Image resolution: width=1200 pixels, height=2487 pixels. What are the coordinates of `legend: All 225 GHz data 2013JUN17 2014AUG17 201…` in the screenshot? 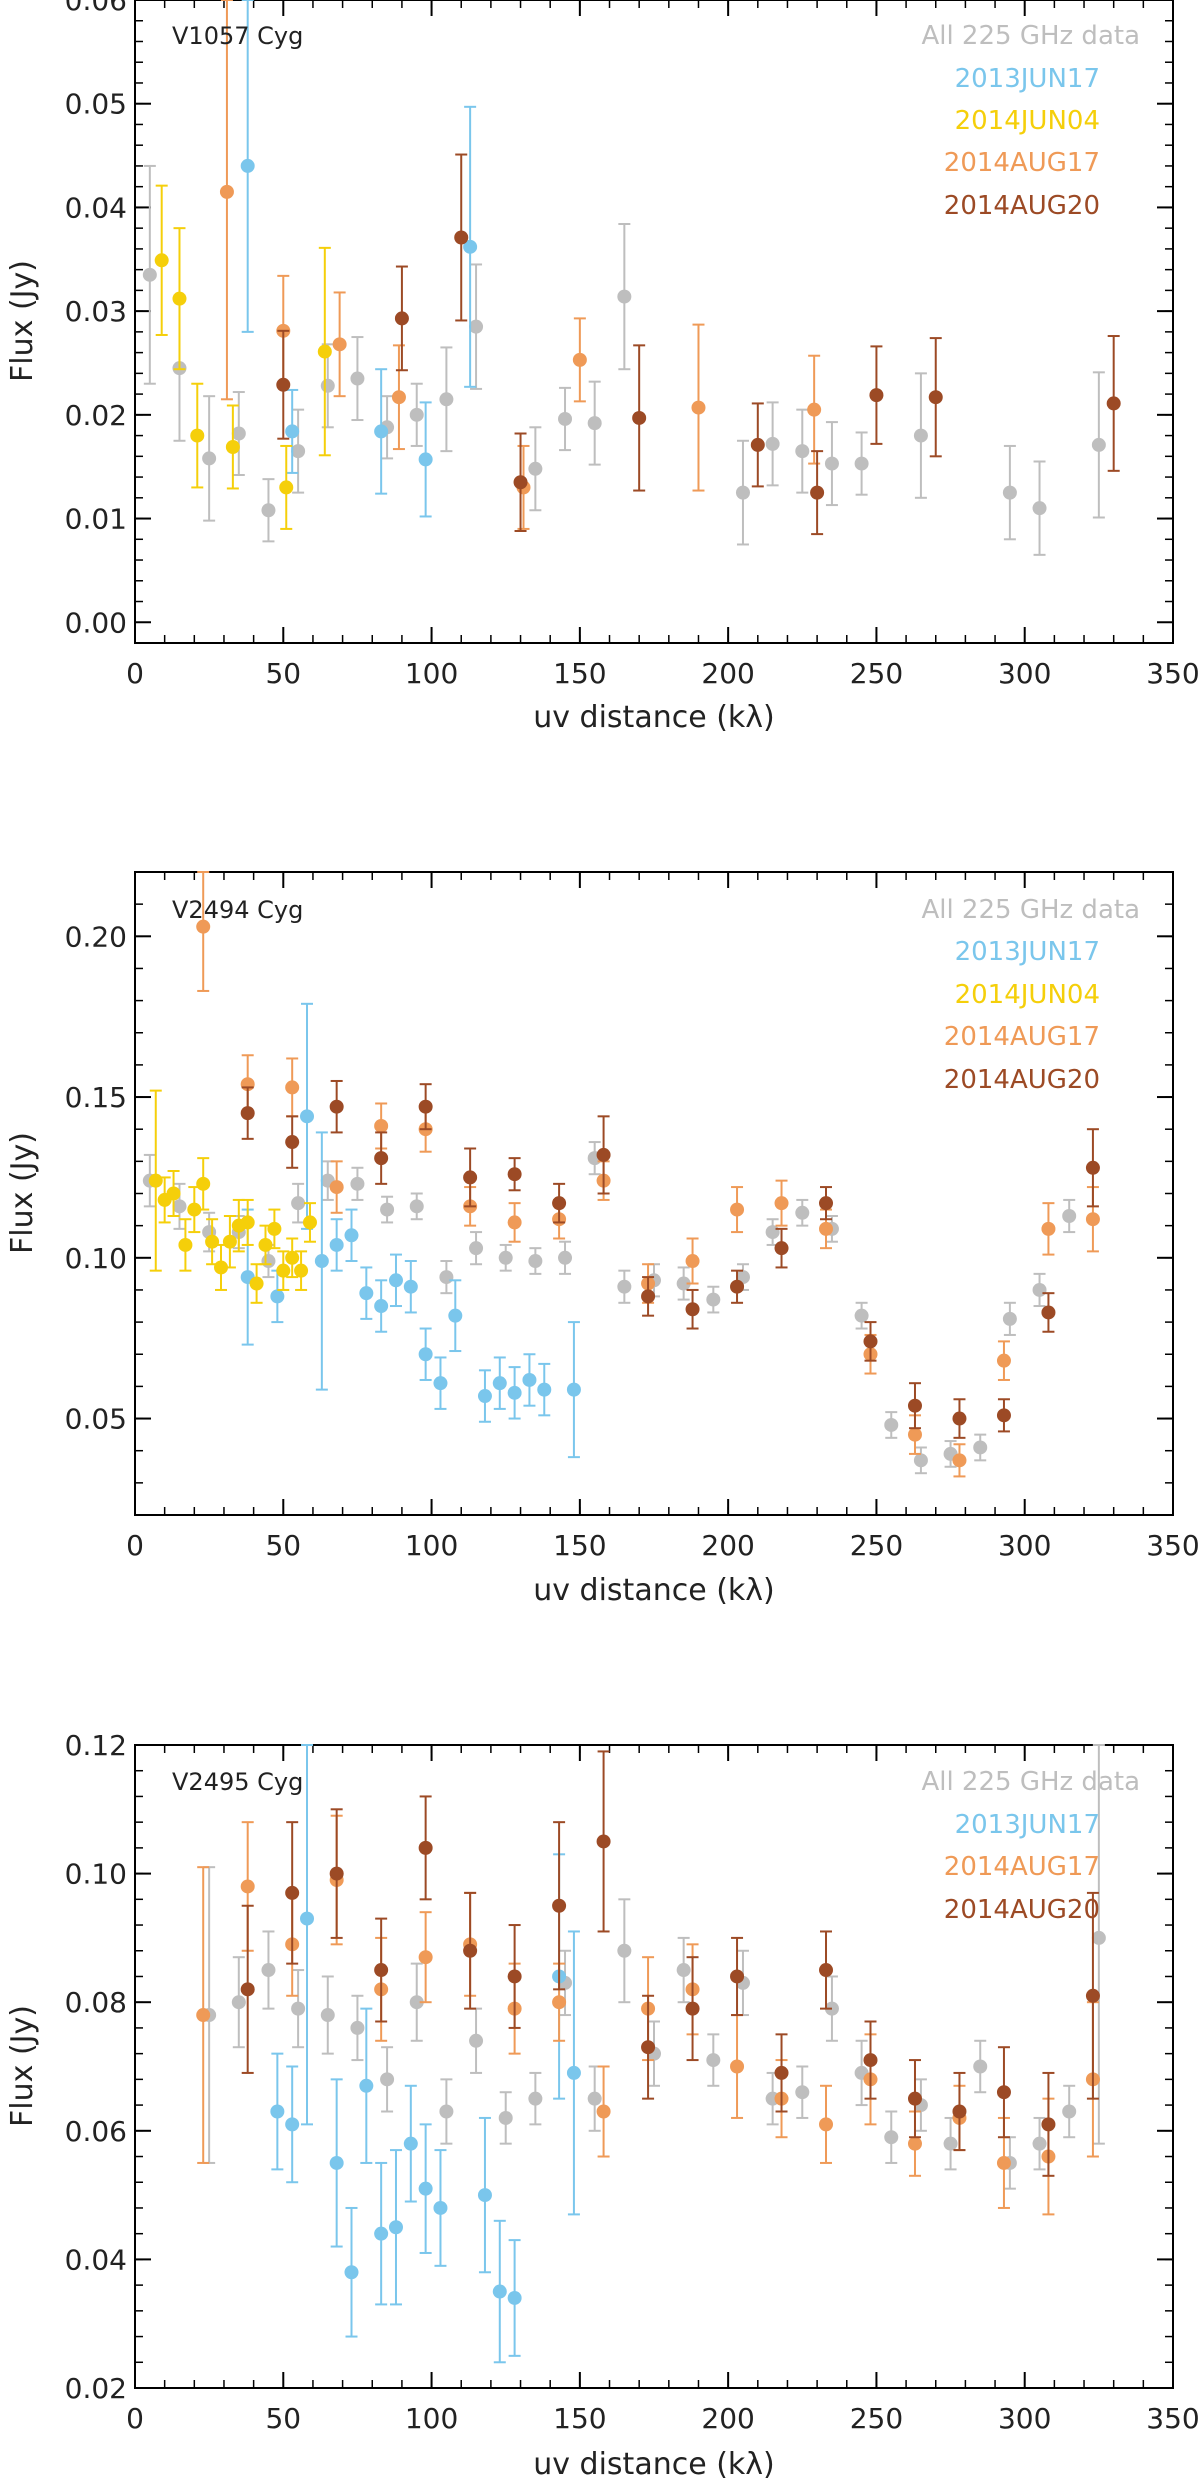 It's located at (1030, 1846).